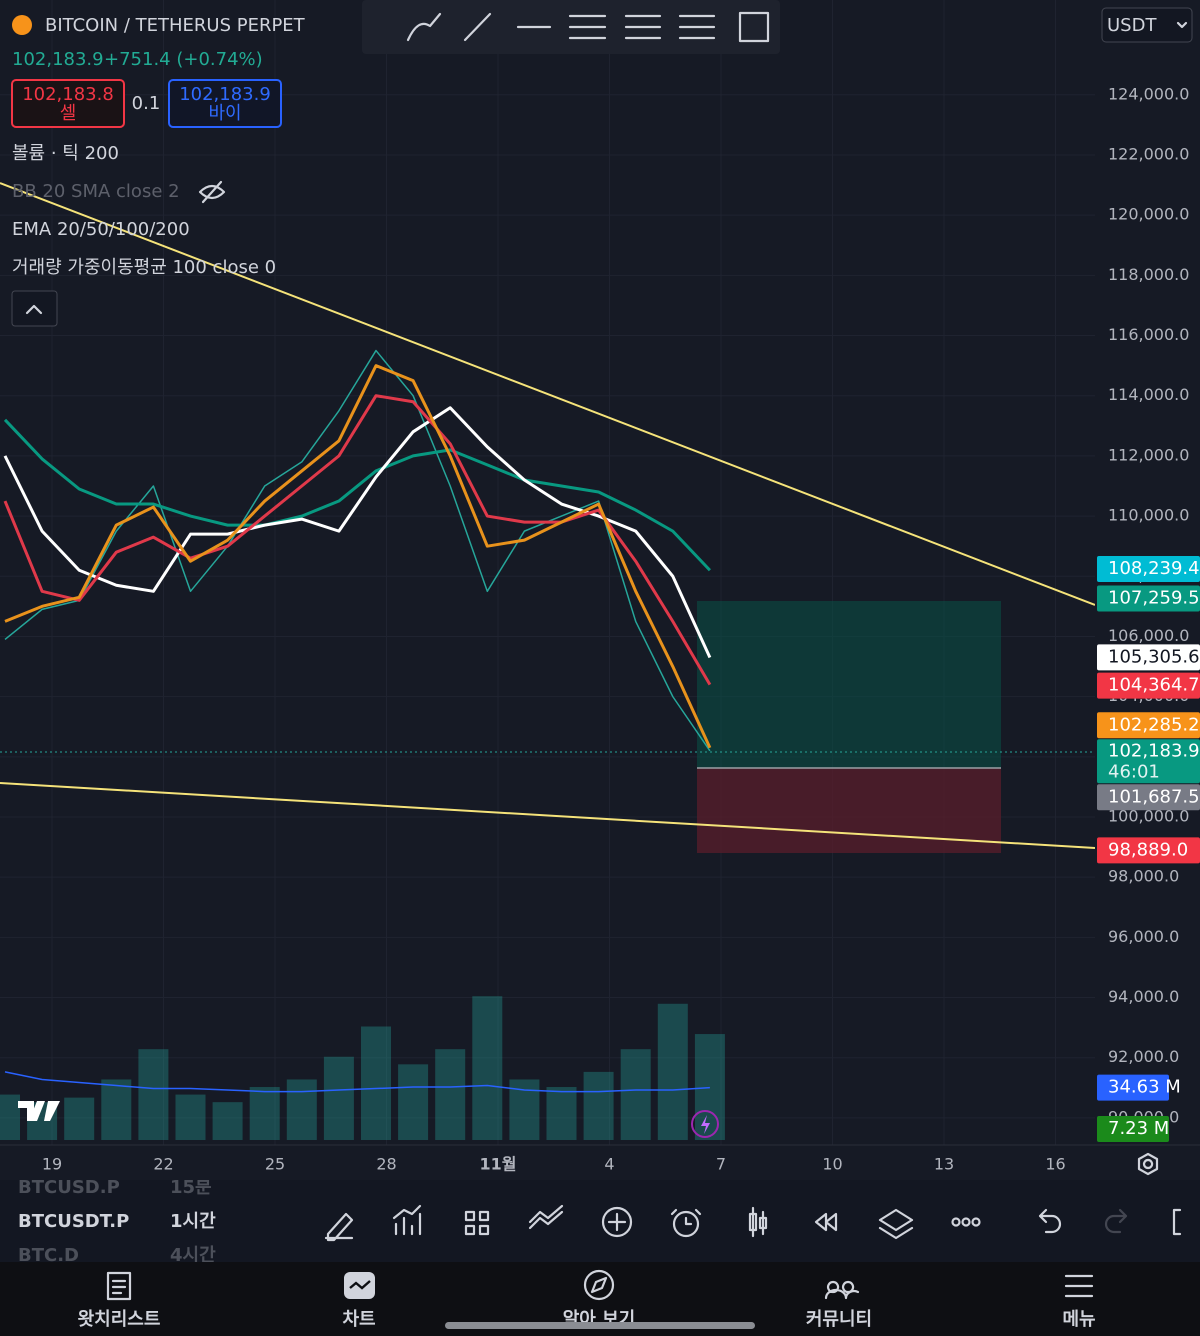 The image size is (1200, 1336). What do you see at coordinates (1148, 761) in the screenshot?
I see `last-price-tag` at bounding box center [1148, 761].